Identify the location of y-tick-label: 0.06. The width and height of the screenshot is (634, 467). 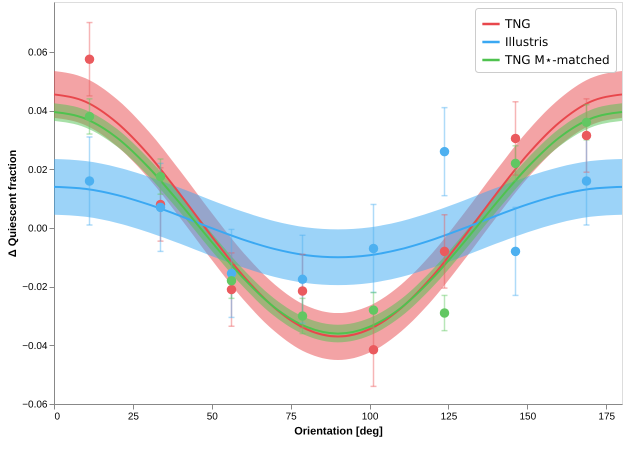
(38, 52).